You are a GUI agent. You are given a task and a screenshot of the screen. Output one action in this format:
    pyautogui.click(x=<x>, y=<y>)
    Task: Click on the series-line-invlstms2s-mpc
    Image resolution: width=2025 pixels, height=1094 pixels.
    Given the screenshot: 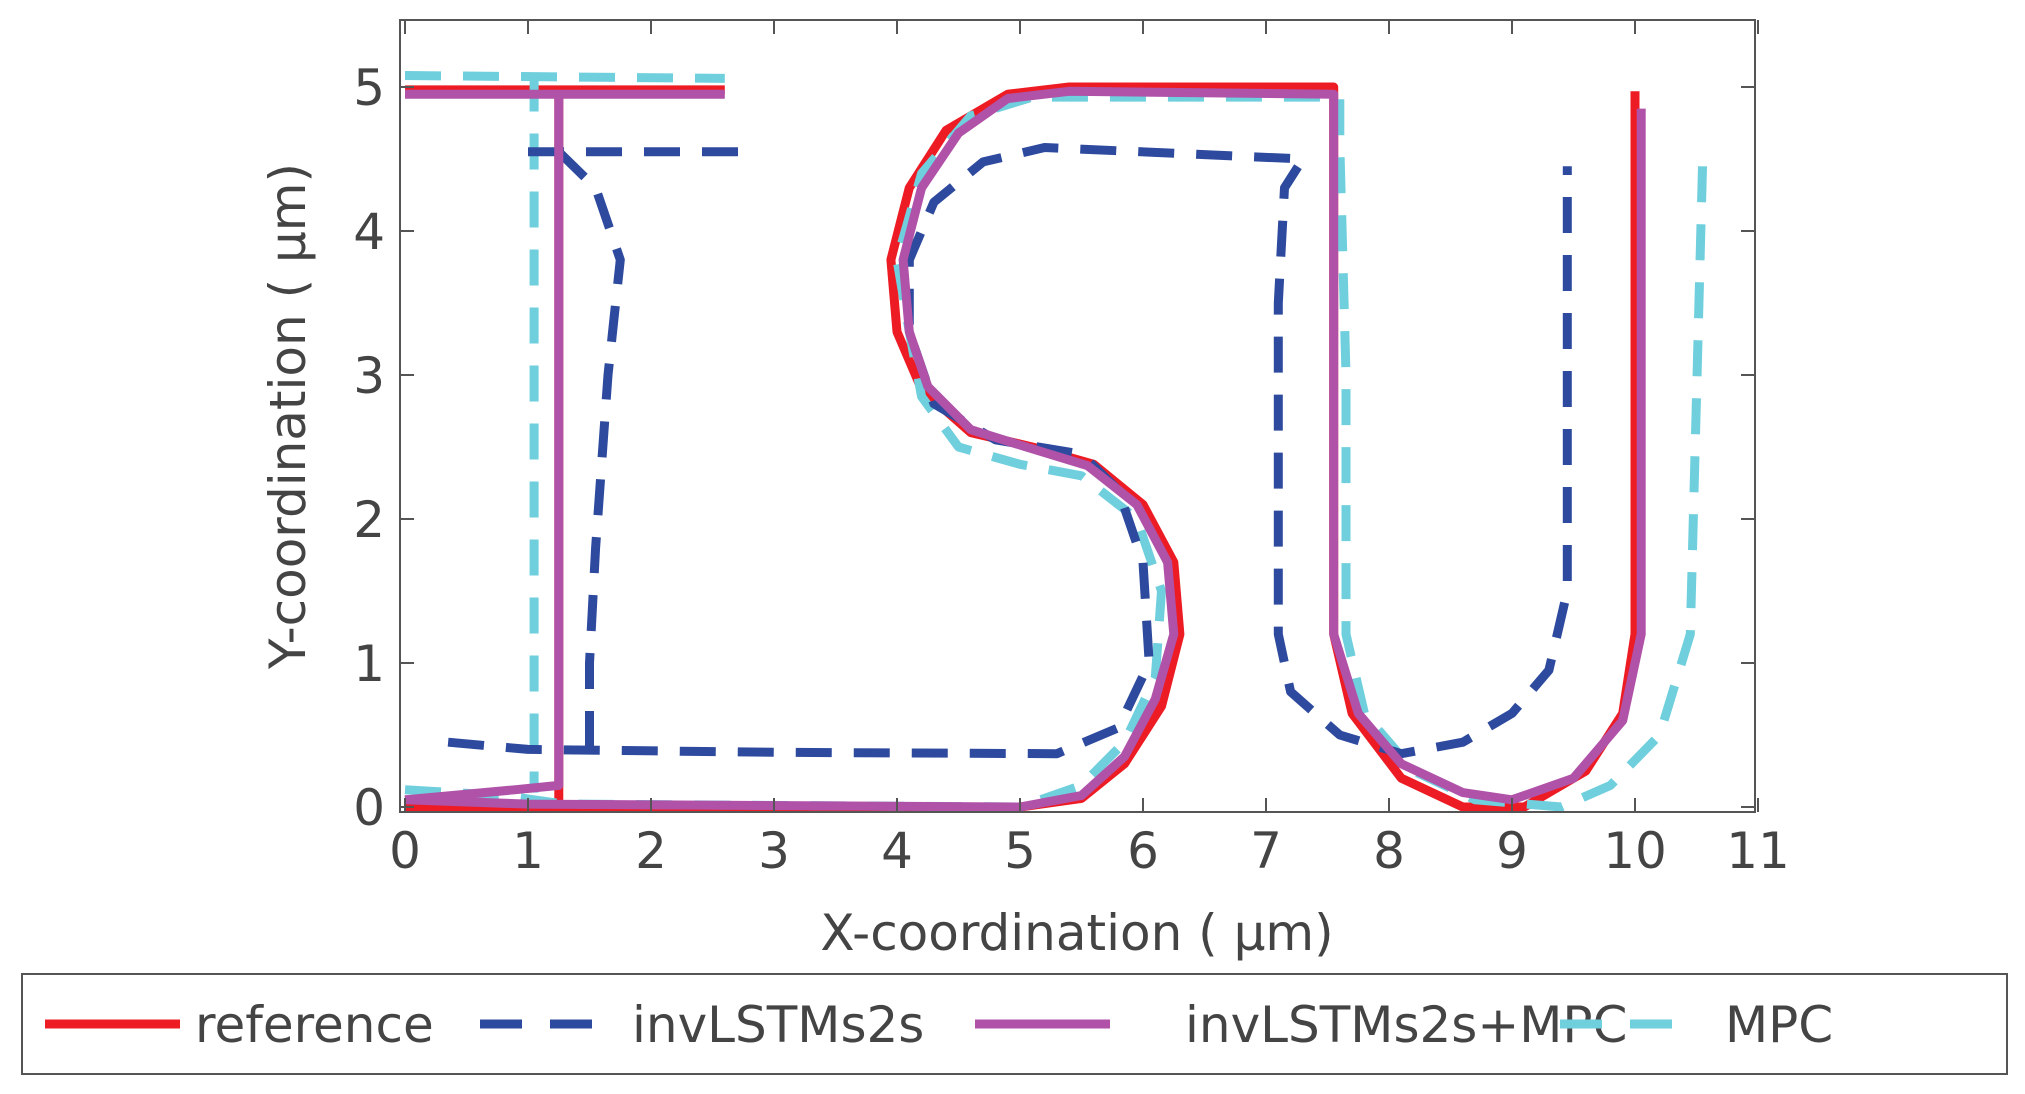 What is the action you would take?
    pyautogui.click(x=484, y=449)
    